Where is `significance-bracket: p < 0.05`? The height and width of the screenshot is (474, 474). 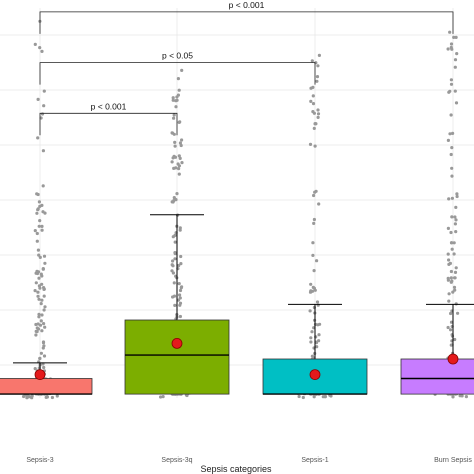
significance-bracket: p < 0.05 is located at coordinates (177, 68).